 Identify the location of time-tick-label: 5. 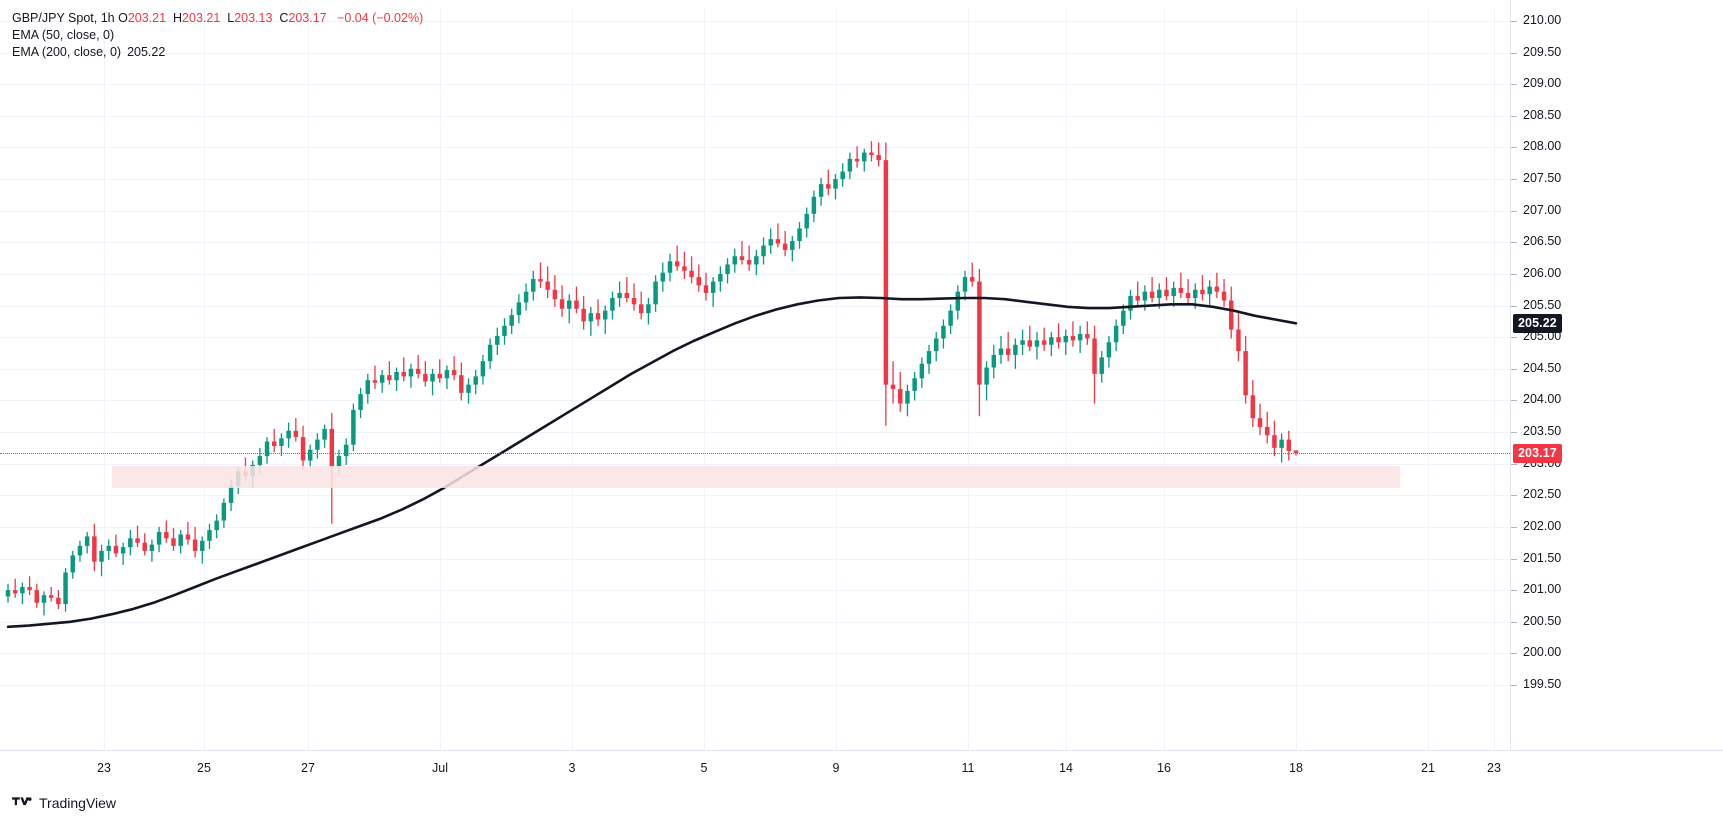
(704, 768).